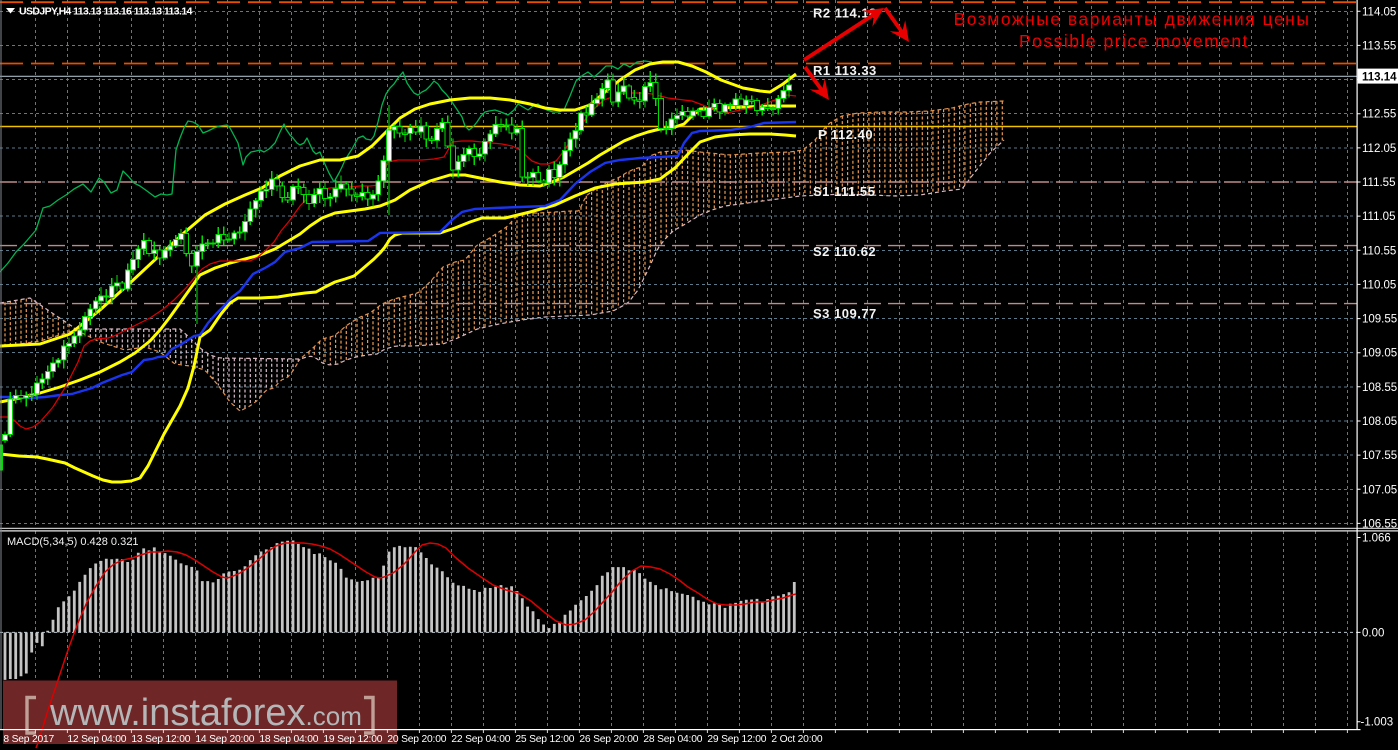  What do you see at coordinates (736, 739) in the screenshot?
I see `svg-text: 29 Sep 12:00` at bounding box center [736, 739].